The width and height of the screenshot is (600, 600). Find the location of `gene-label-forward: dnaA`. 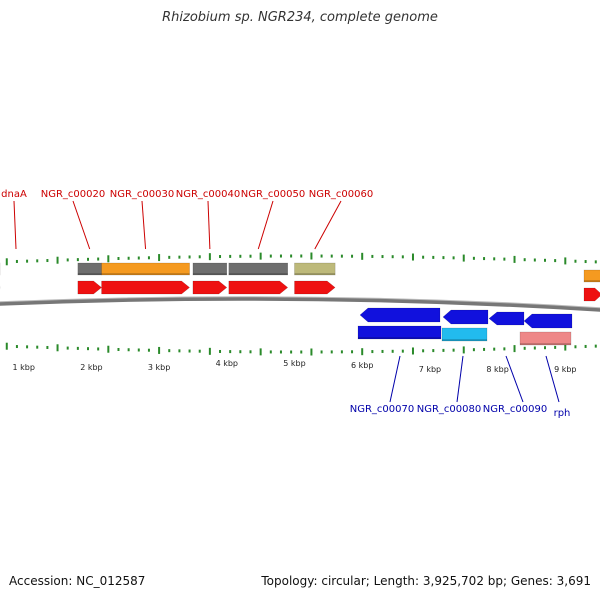

gene-label-forward: dnaA is located at coordinates (14, 194).